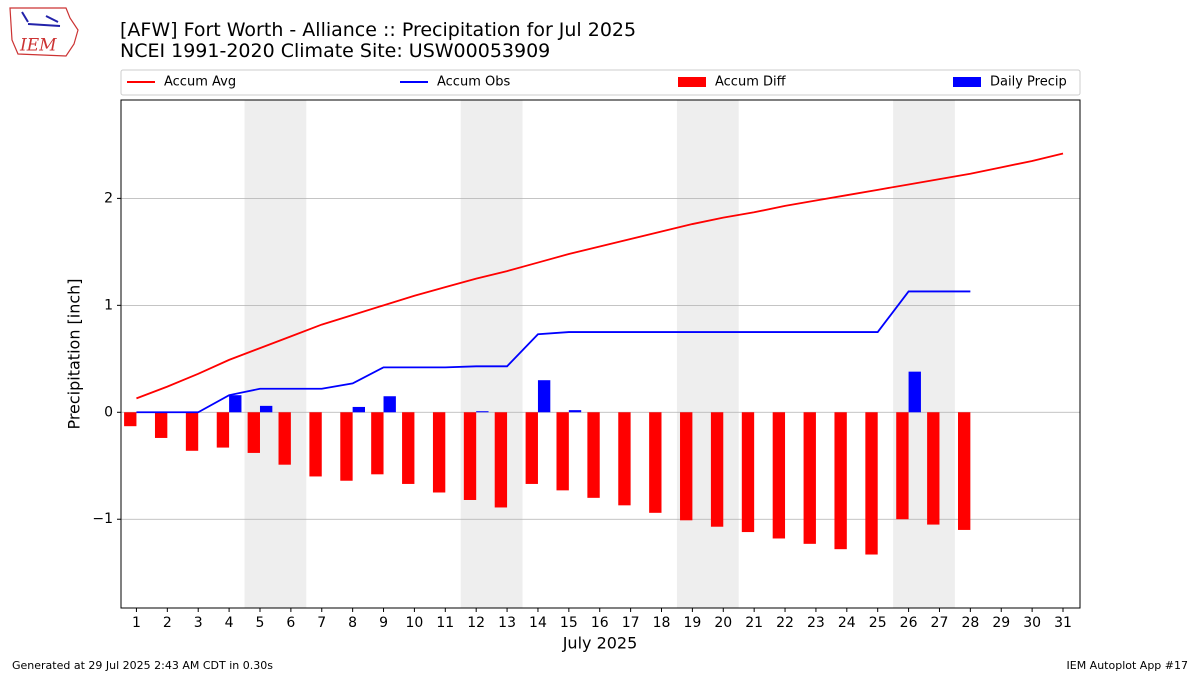 Image resolution: width=1200 pixels, height=675 pixels. Describe the element at coordinates (970, 623) in the screenshot. I see `x-tick-label: 28` at that location.